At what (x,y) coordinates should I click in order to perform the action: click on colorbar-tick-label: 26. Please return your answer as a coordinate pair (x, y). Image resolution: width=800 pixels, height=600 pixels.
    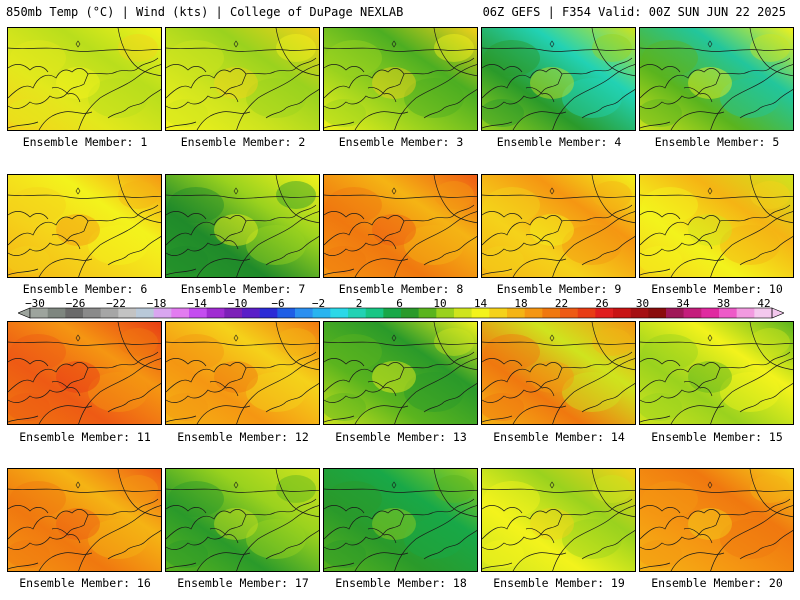
    Looking at the image, I should click on (602, 303).